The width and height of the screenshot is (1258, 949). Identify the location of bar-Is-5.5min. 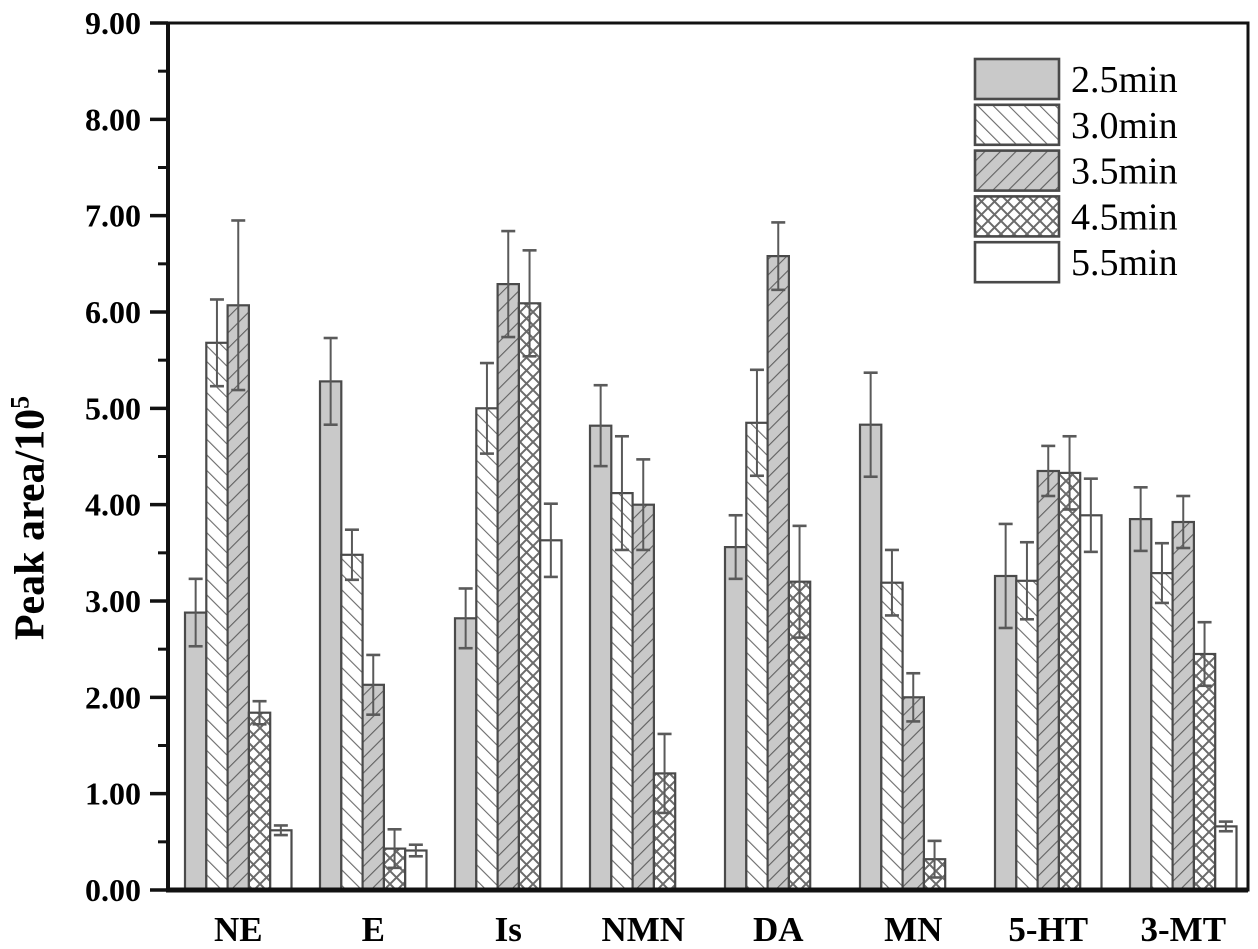
(551, 715).